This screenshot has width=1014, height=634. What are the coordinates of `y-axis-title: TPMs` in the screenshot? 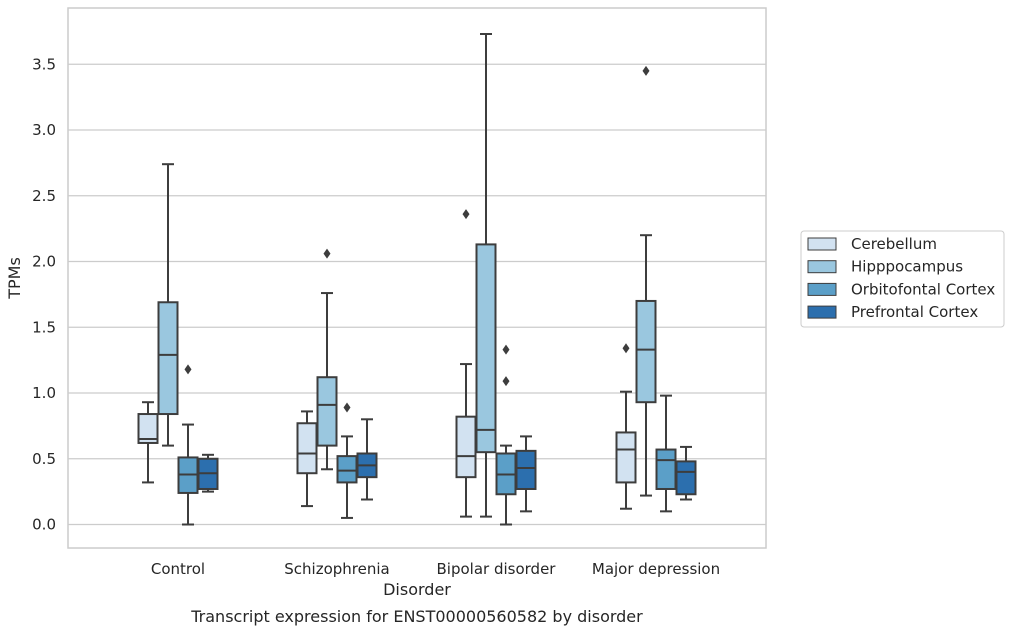 It's located at (14, 278).